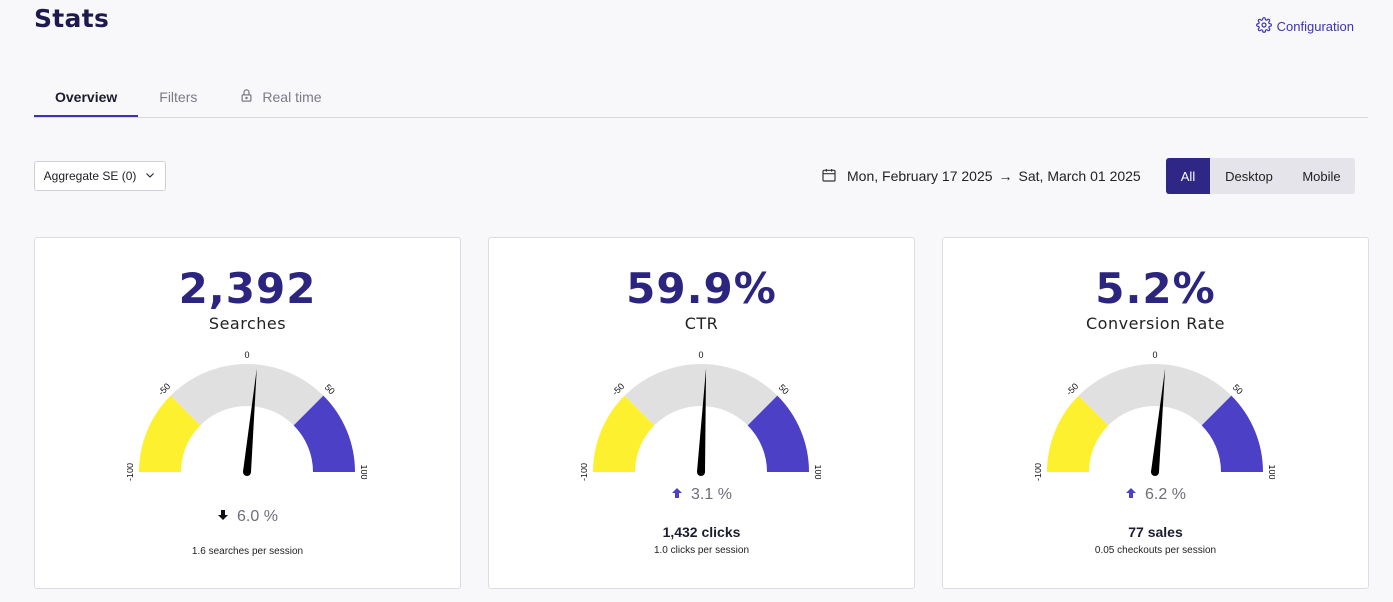  I want to click on tab-bar: Overview Filters Real time, so click(701, 98).